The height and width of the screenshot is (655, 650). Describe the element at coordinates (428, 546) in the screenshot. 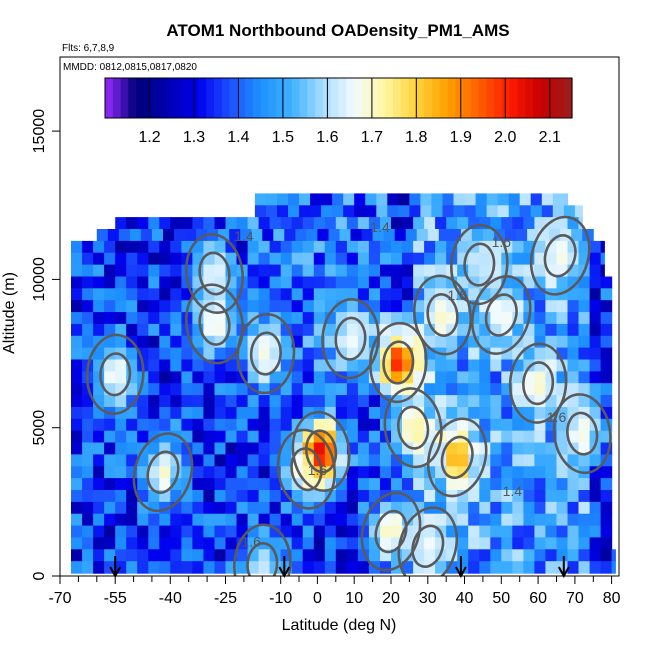

I see `contour-line` at that location.